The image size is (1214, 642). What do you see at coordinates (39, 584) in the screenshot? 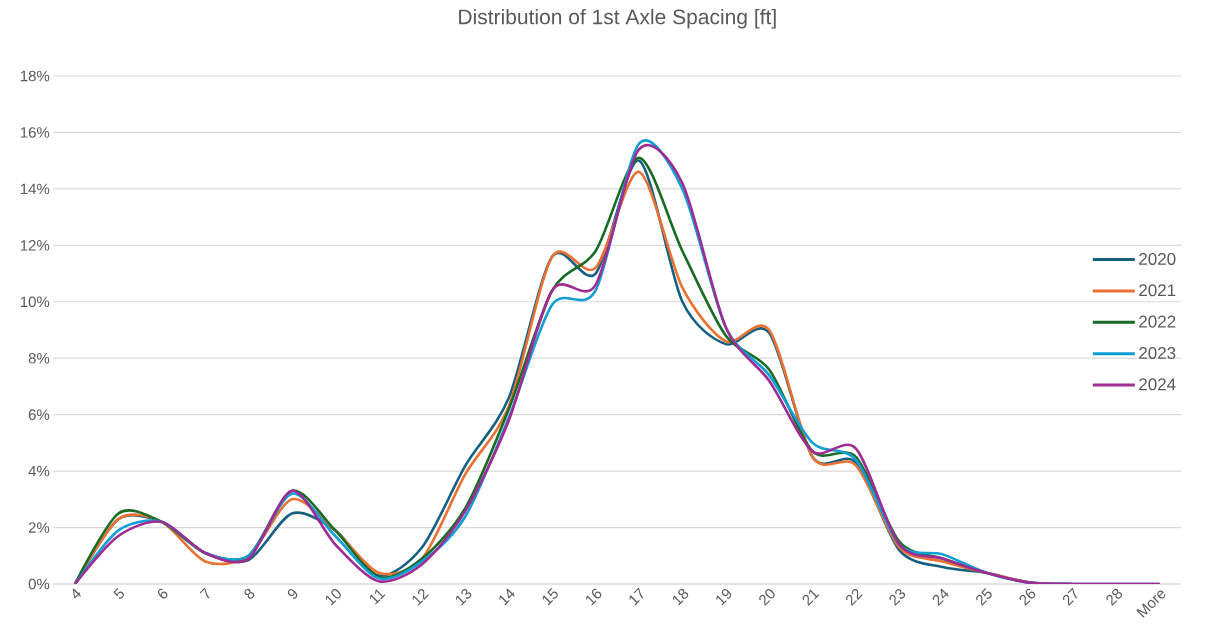
I see `y-tick-label: 0%` at bounding box center [39, 584].